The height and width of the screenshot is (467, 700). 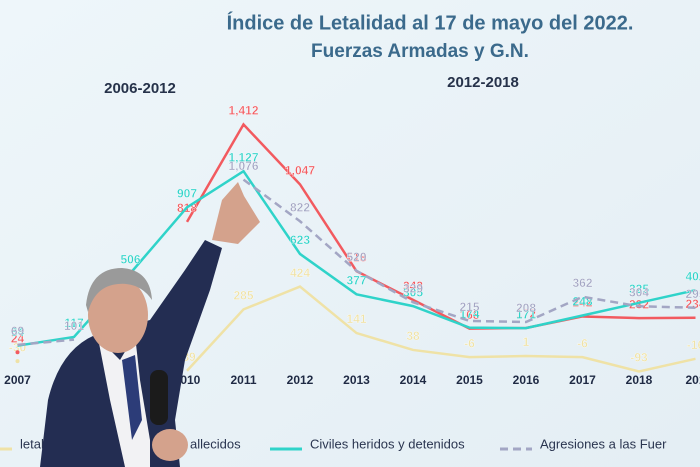 I want to click on x-tick-label: 2016, so click(x=526, y=380).